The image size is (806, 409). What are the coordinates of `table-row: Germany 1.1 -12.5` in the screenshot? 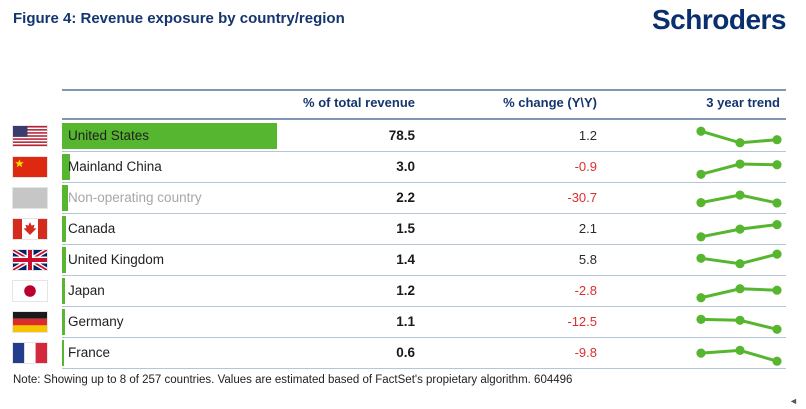 It's located at (399, 322).